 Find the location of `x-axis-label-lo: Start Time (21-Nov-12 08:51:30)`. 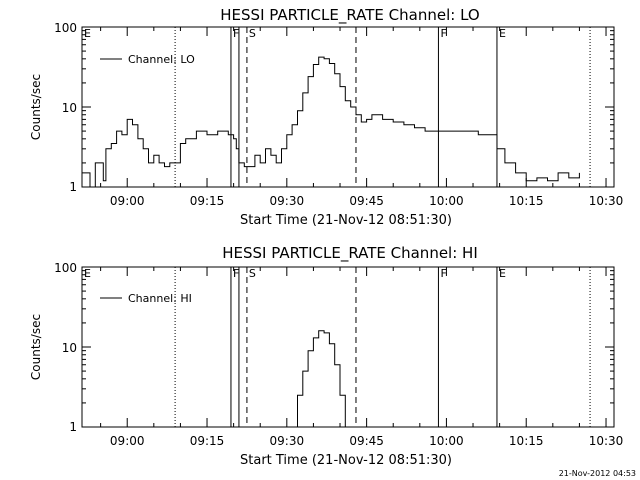

x-axis-label-lo: Start Time (21-Nov-12 08:51:30) is located at coordinates (346, 220).